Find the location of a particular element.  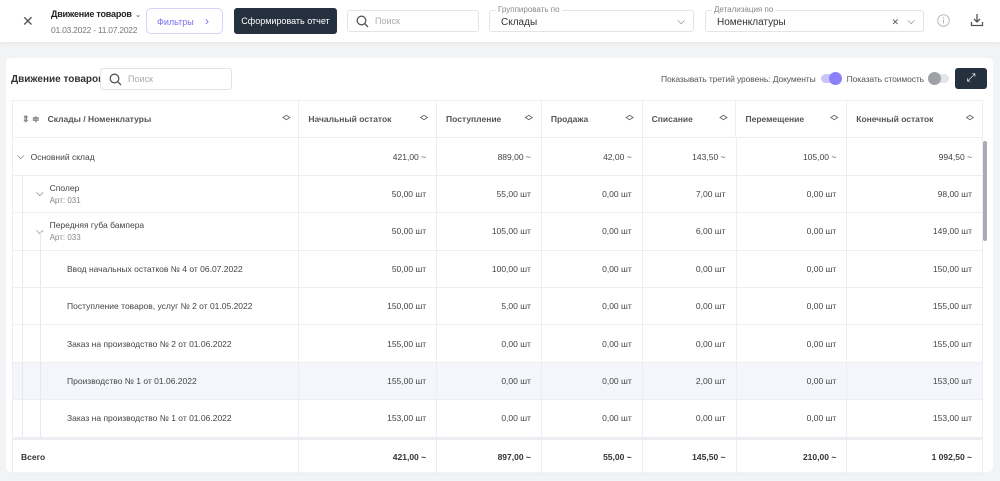

column-header: Поступление ︿ ﹀ is located at coordinates (489, 119).